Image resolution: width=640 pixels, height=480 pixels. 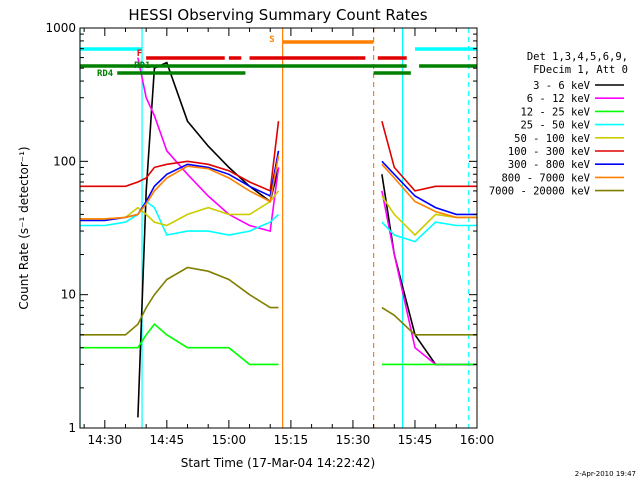 What do you see at coordinates (278, 463) in the screenshot?
I see `x-axis-label: Start Time (17-Mar-04 14:22:42)` at bounding box center [278, 463].